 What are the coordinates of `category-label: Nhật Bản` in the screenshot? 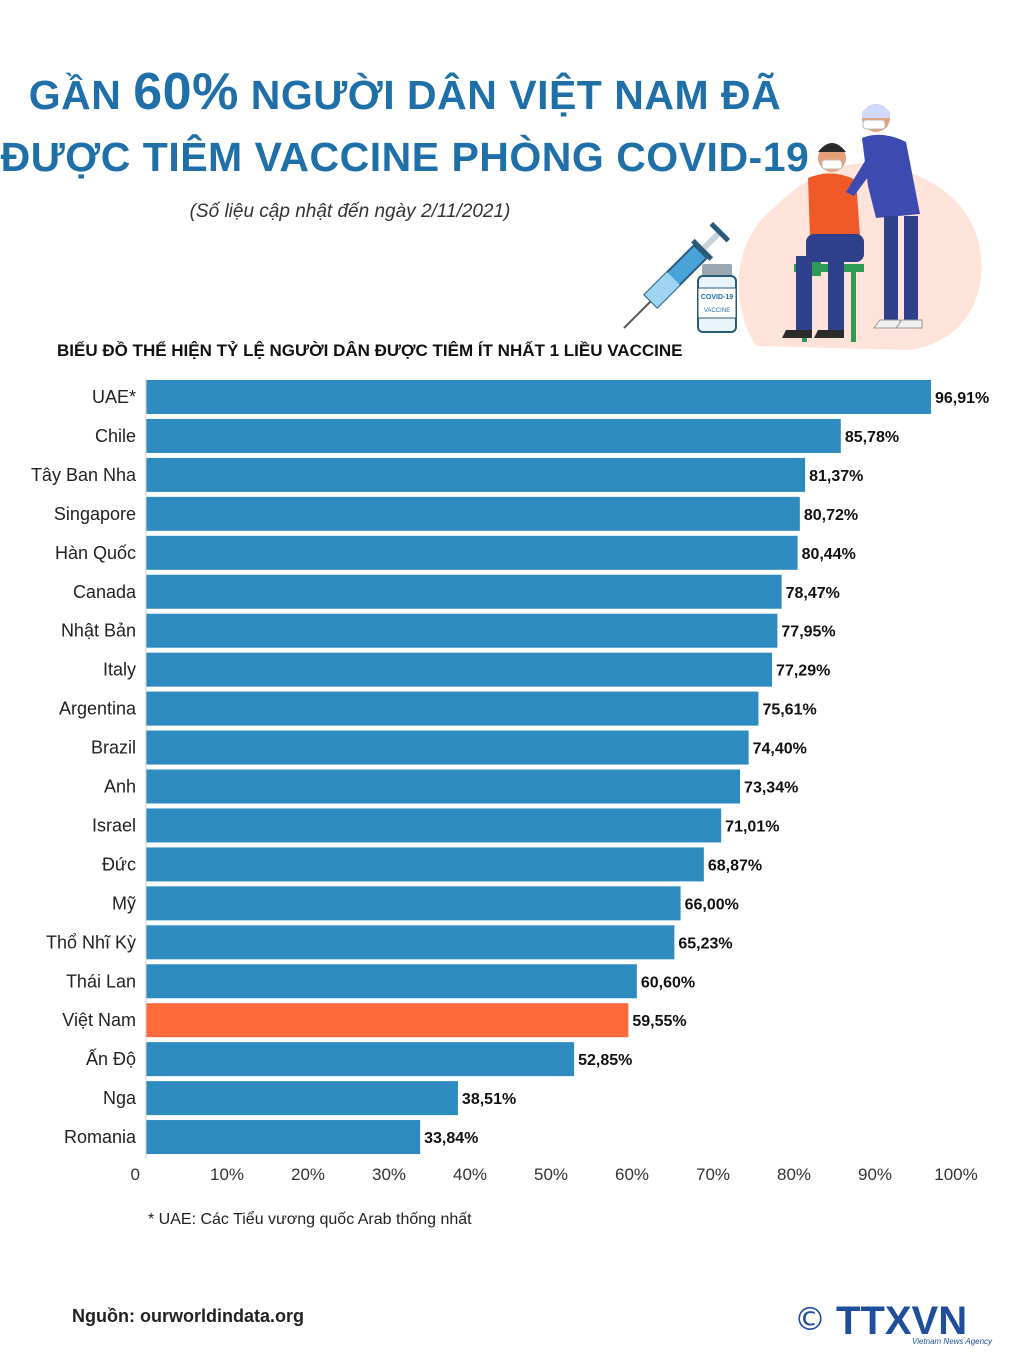 It's located at (98, 631).